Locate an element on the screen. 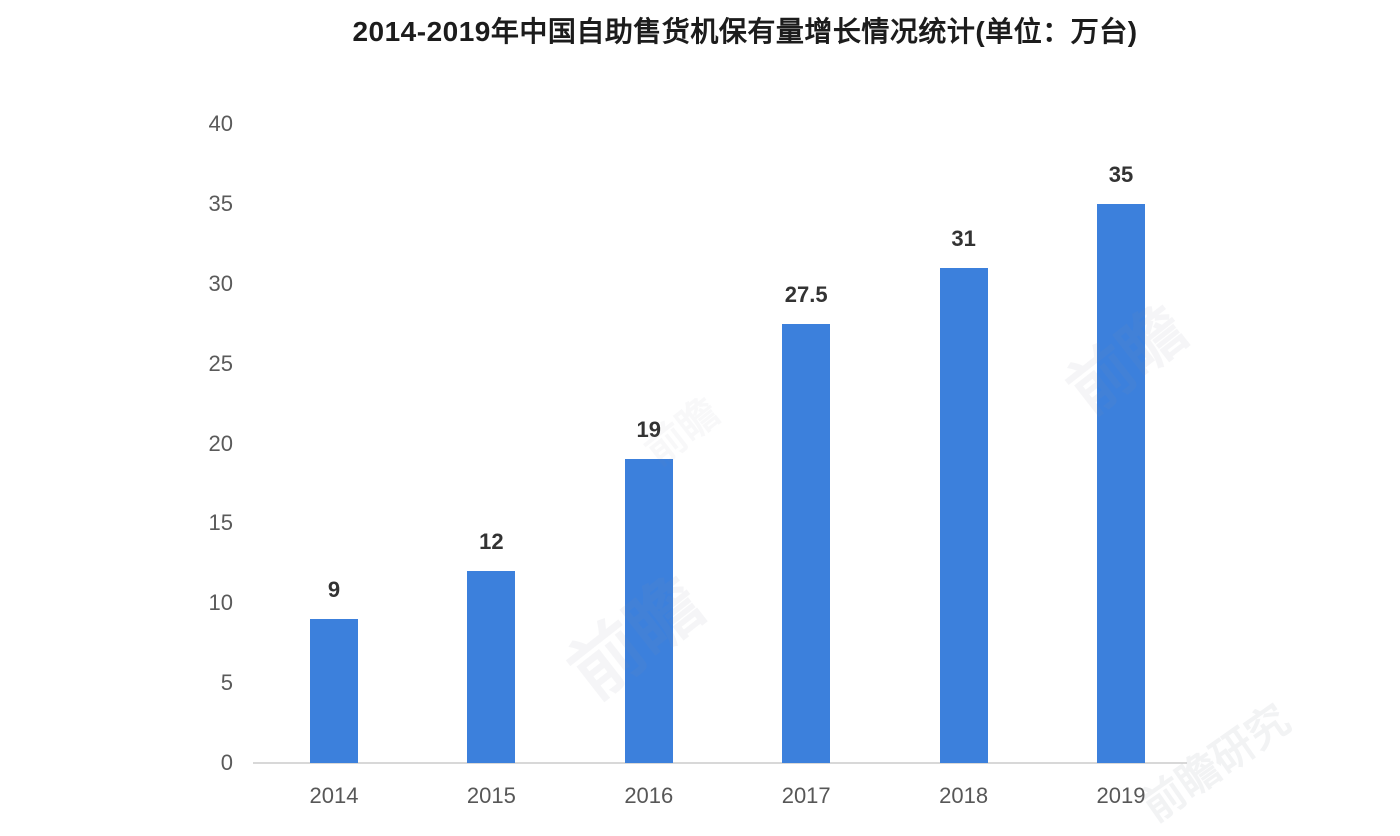 This screenshot has width=1400, height=836. x-axis-line is located at coordinates (720, 763).